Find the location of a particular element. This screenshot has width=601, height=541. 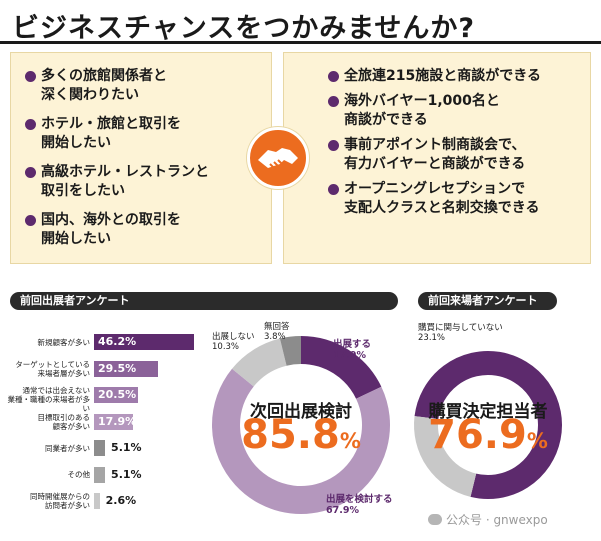

bar-value-label: 20.5% is located at coordinates (117, 394).